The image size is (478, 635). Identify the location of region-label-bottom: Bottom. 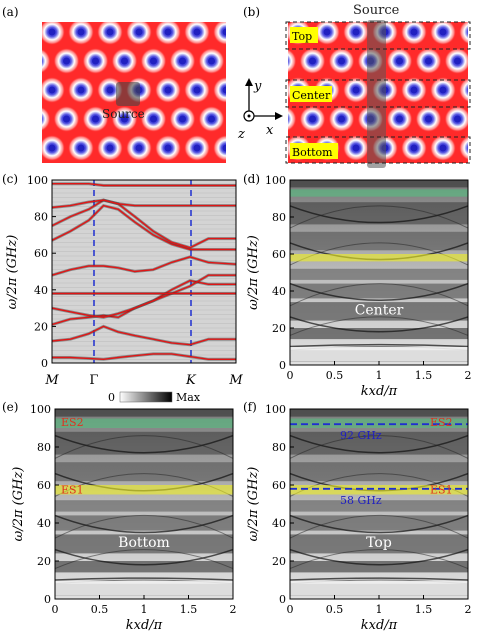
(312, 152).